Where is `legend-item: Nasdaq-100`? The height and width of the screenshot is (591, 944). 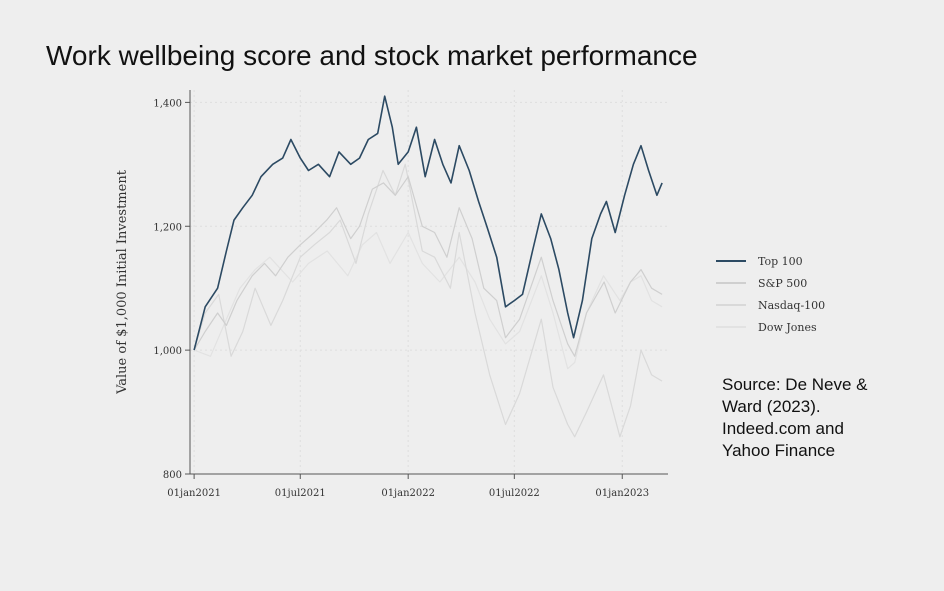
legend-item: Nasdaq-100 is located at coordinates (791, 305).